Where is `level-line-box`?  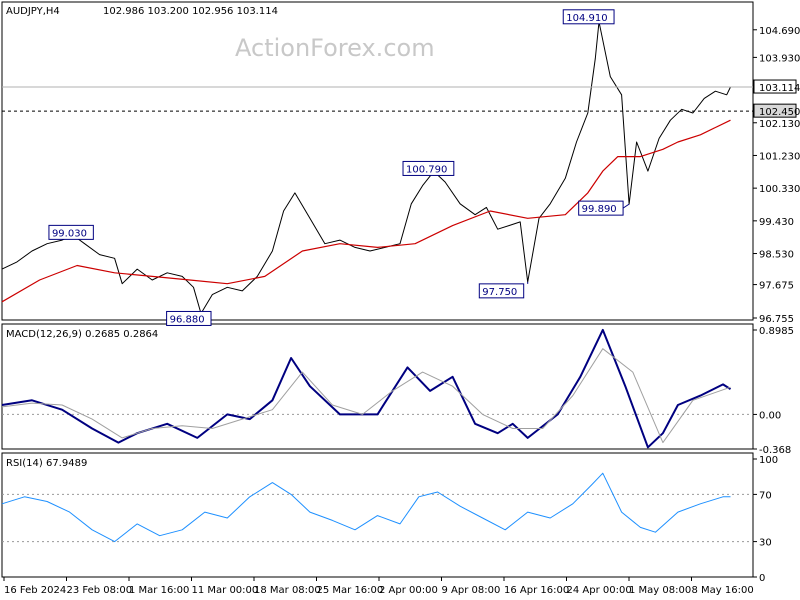 level-line-box is located at coordinates (775, 110).